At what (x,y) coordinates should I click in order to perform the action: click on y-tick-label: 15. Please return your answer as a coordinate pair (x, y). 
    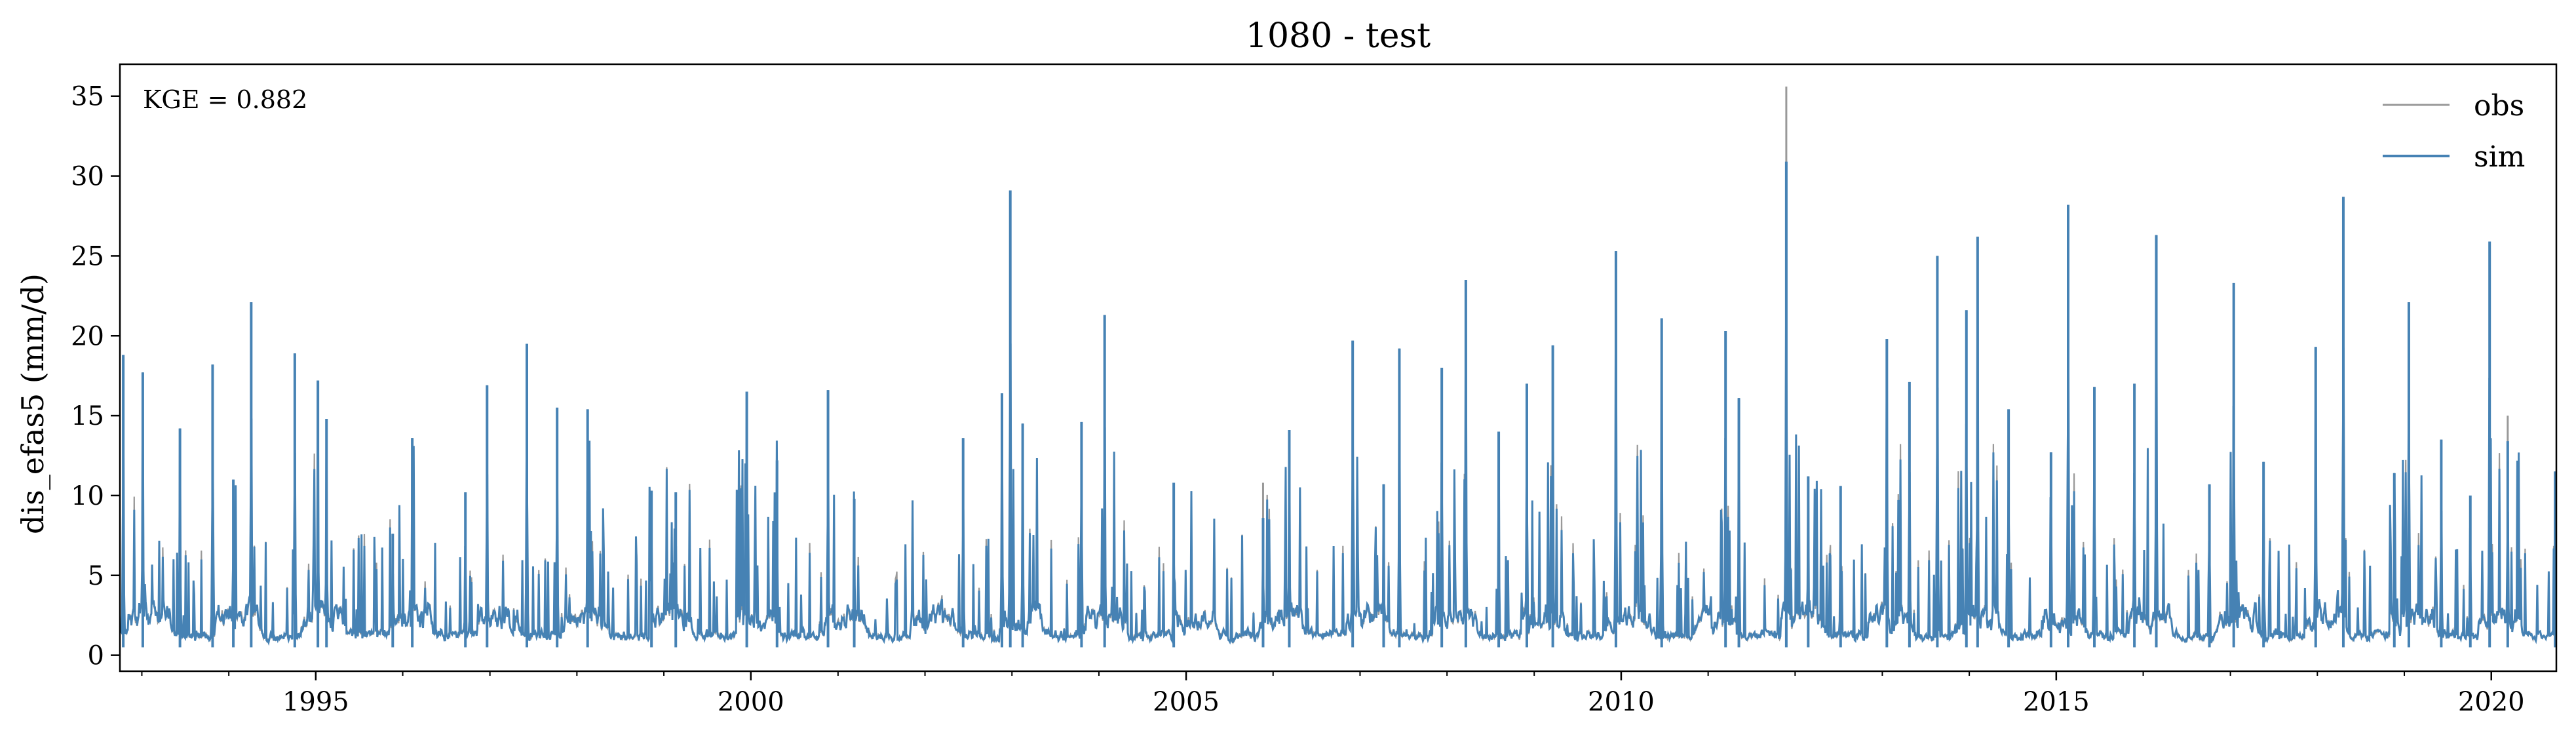
    Looking at the image, I should click on (87, 416).